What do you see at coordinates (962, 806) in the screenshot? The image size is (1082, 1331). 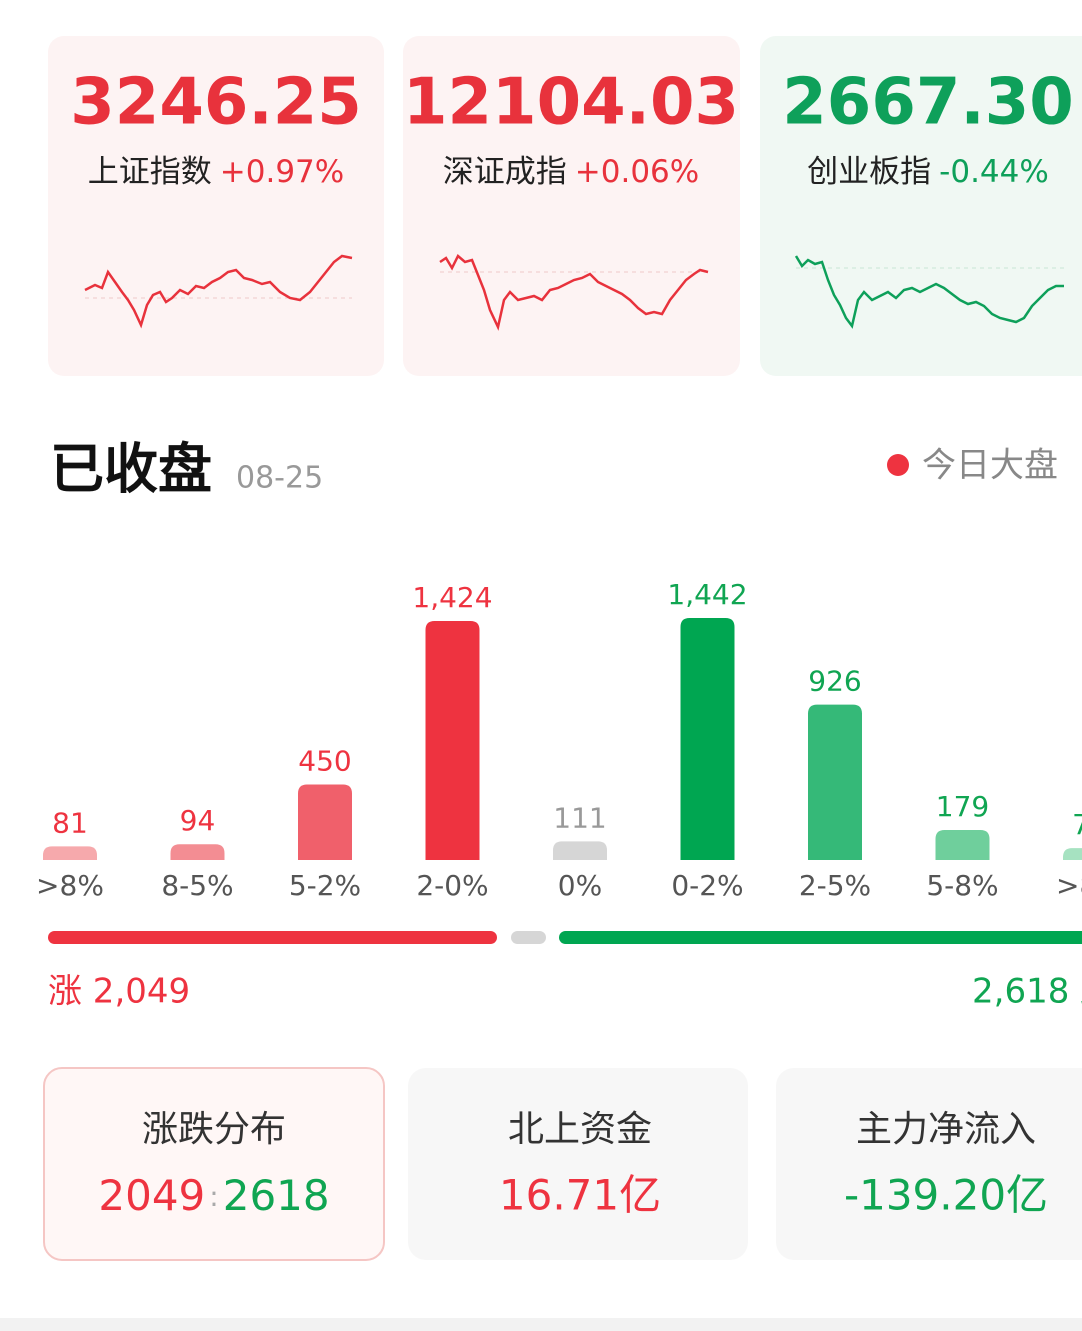 I see `value-label: 179` at bounding box center [962, 806].